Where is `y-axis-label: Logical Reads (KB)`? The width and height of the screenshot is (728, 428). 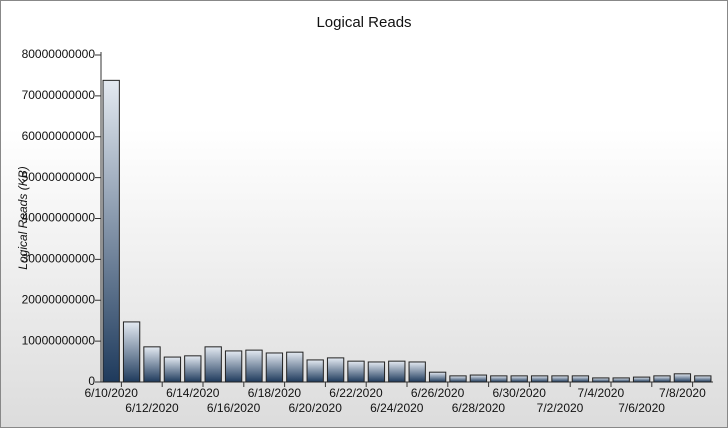
y-axis-label: Logical Reads (KB) is located at coordinates (23, 217).